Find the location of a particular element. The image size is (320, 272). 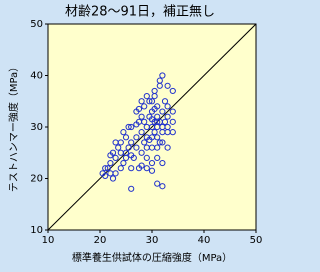

y-tick-label: 10 is located at coordinates (36, 230).